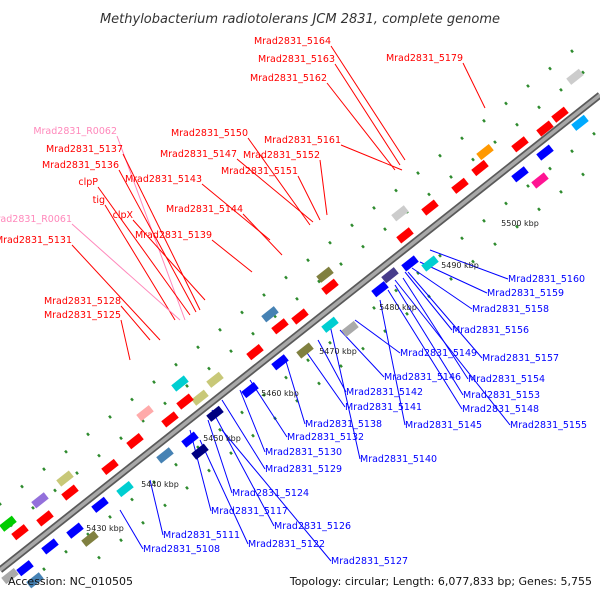 The width and height of the screenshot is (600, 600). What do you see at coordinates (36, 240) in the screenshot?
I see `forward-gene-label: Mrad2831_5131` at bounding box center [36, 240].